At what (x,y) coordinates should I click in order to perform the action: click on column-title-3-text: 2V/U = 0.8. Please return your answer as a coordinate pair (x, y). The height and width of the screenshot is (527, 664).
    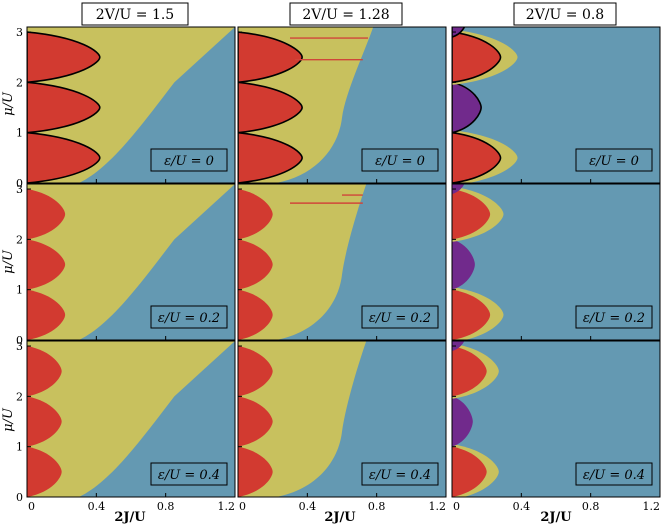
    Looking at the image, I should click on (565, 15).